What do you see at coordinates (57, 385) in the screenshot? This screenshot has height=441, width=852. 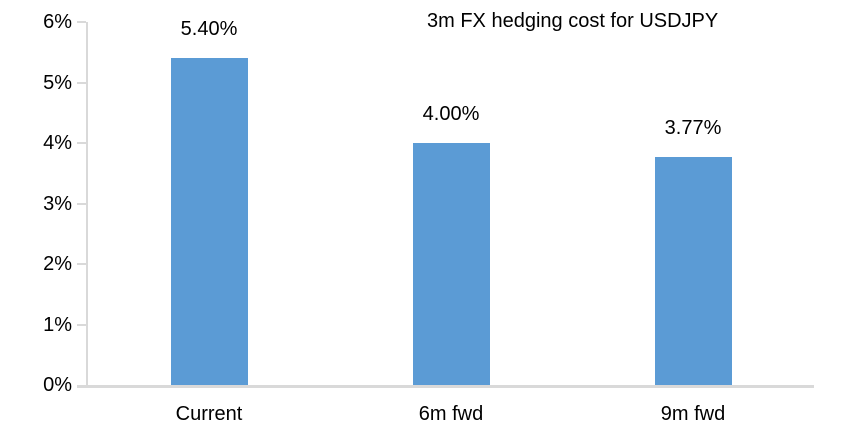 I see `y-axis-tick-label: 0%` at bounding box center [57, 385].